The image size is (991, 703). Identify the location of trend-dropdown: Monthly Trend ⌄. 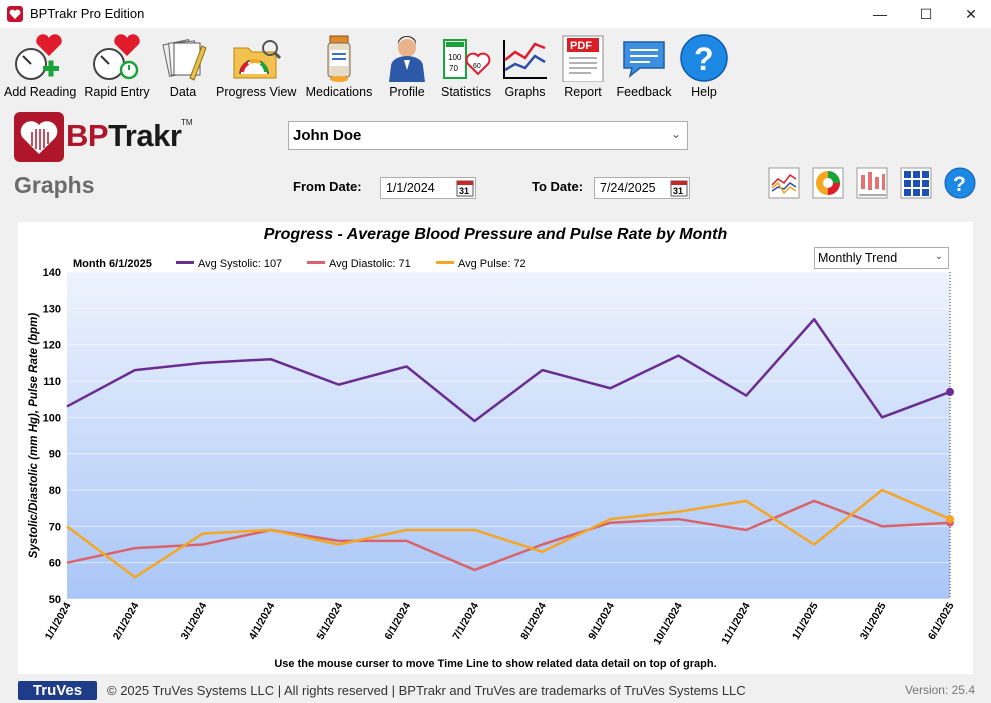
(881, 258).